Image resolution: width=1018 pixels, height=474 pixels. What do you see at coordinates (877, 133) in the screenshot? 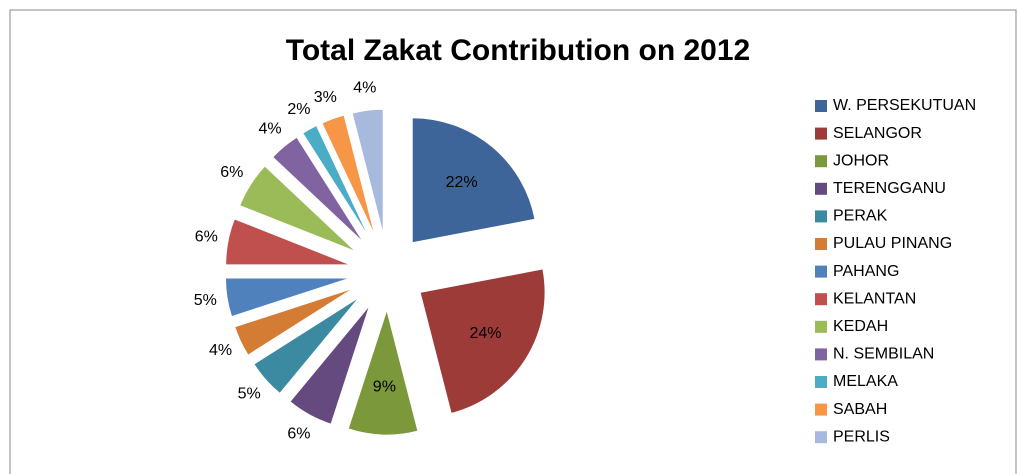
I see `legend-label: SELANGOR` at bounding box center [877, 133].